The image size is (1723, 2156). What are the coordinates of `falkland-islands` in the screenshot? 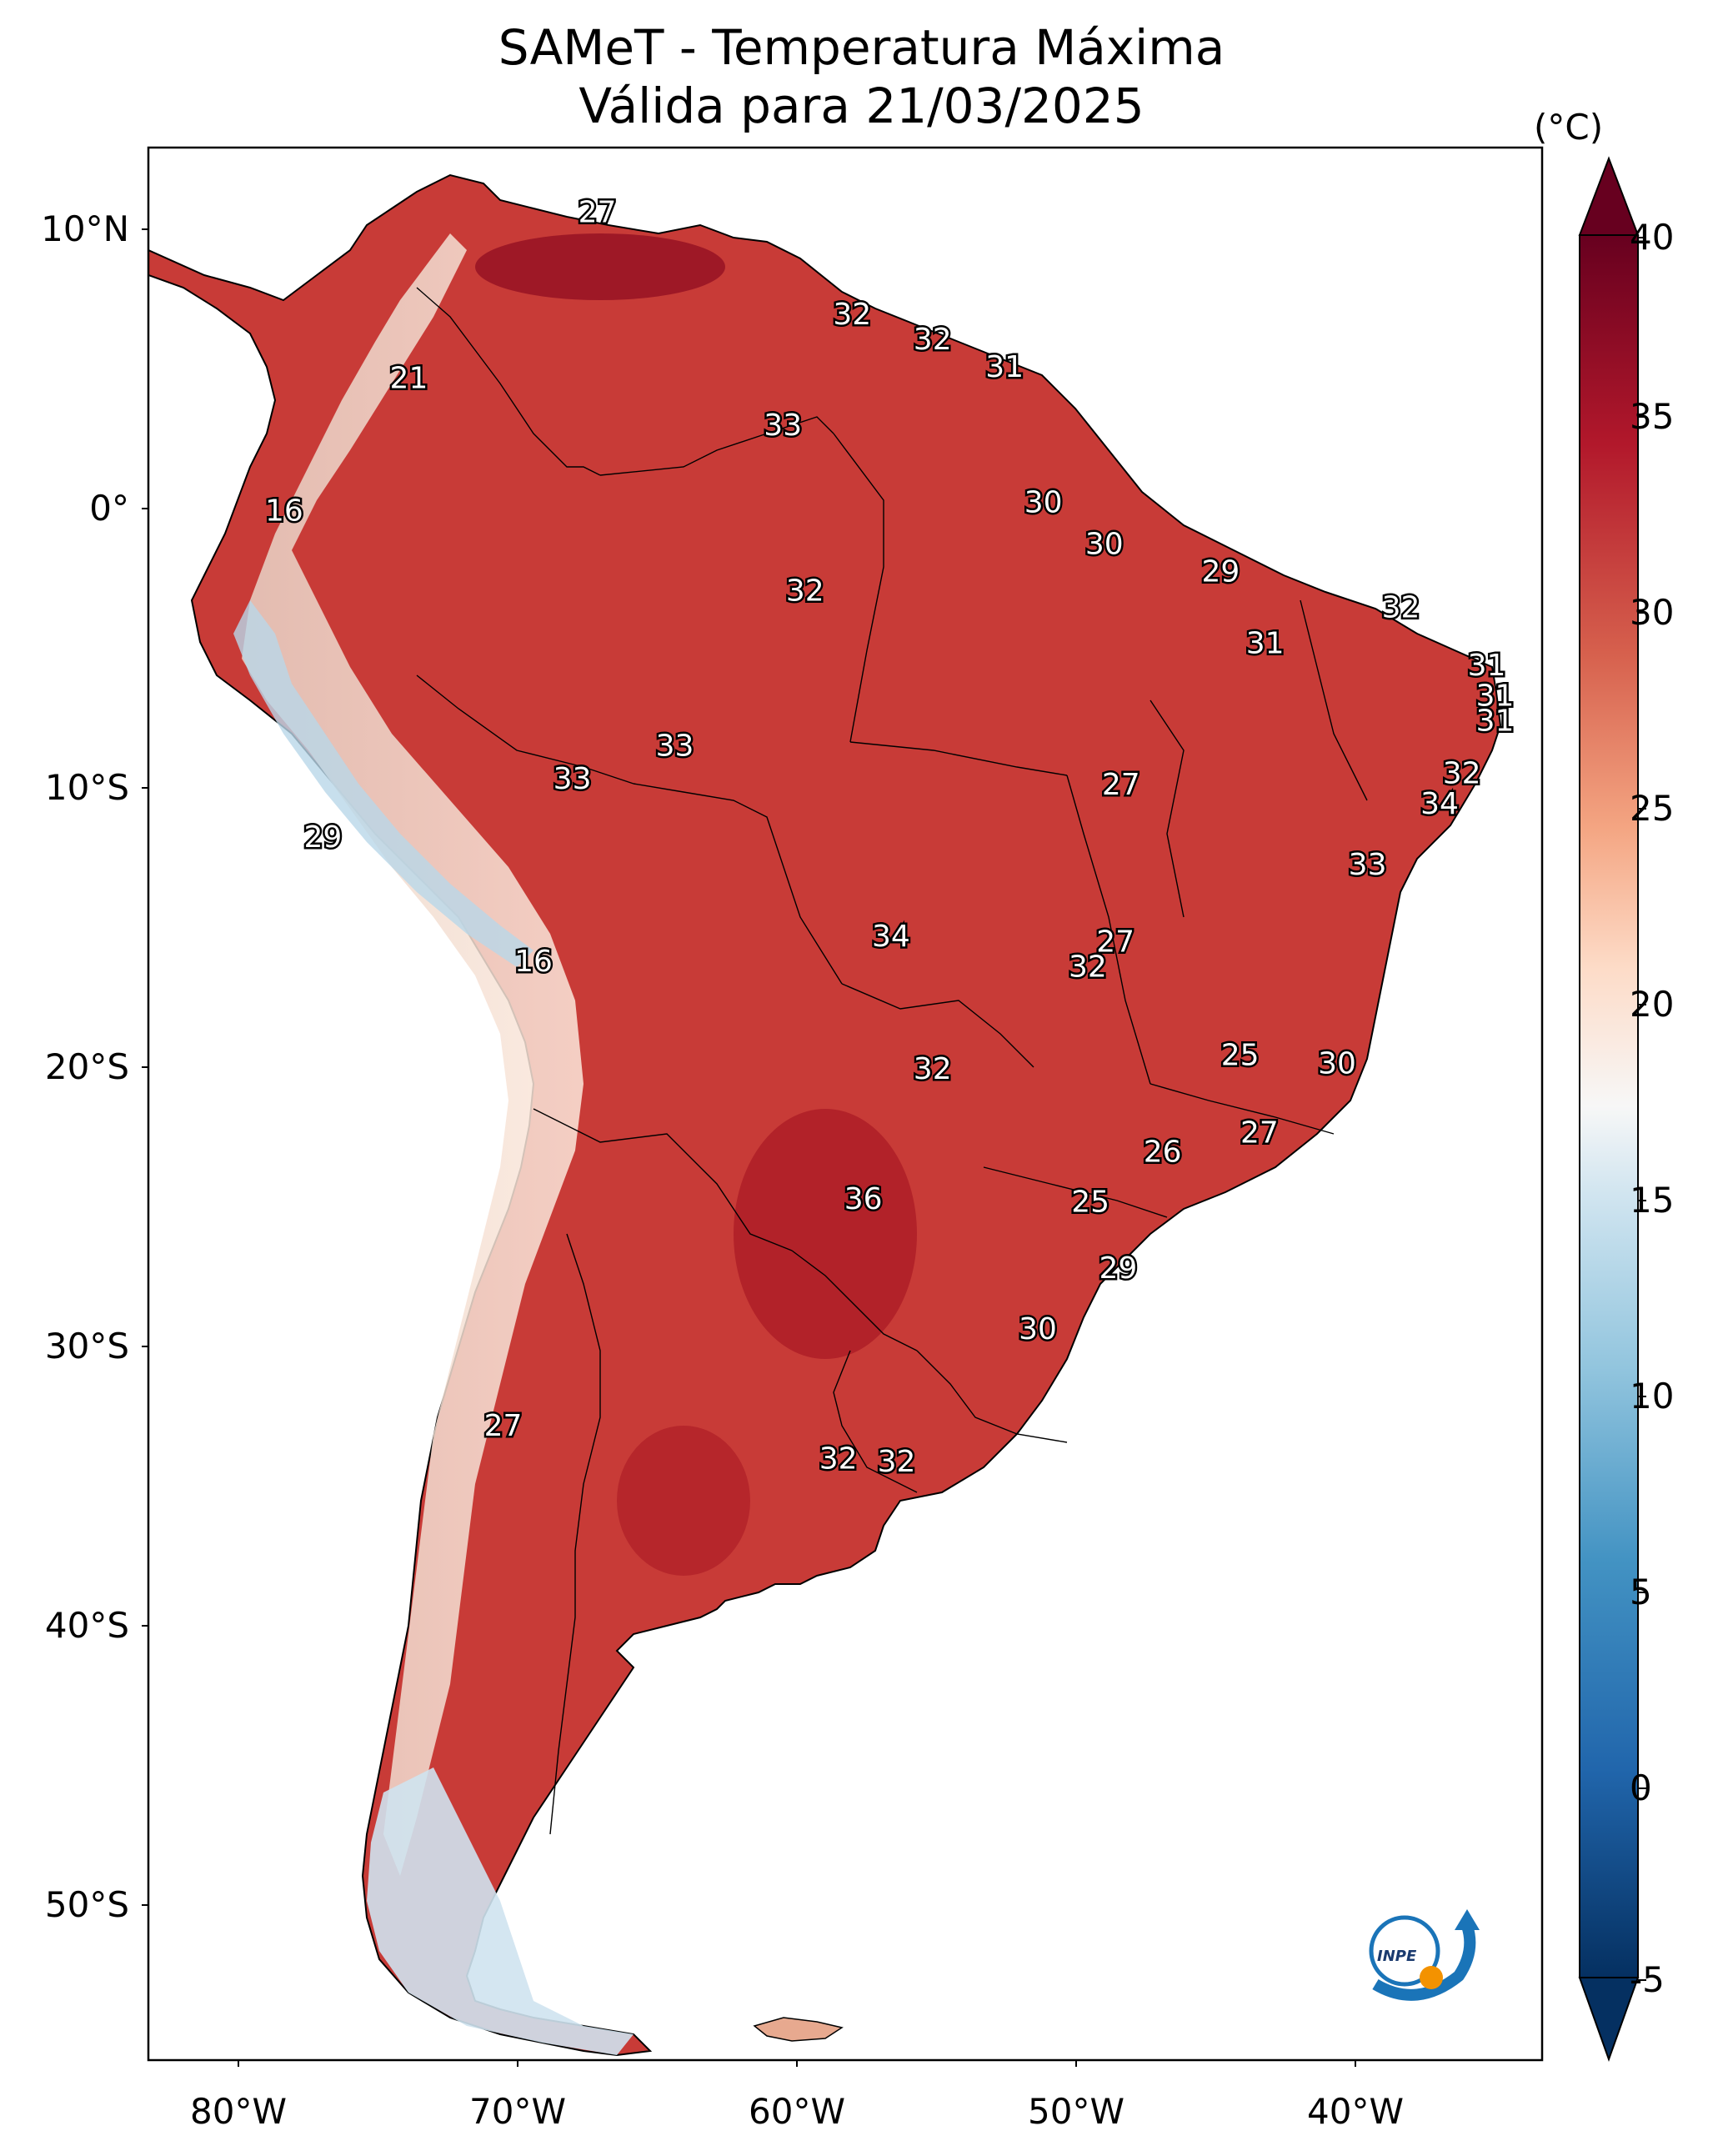 It's located at (798, 2029).